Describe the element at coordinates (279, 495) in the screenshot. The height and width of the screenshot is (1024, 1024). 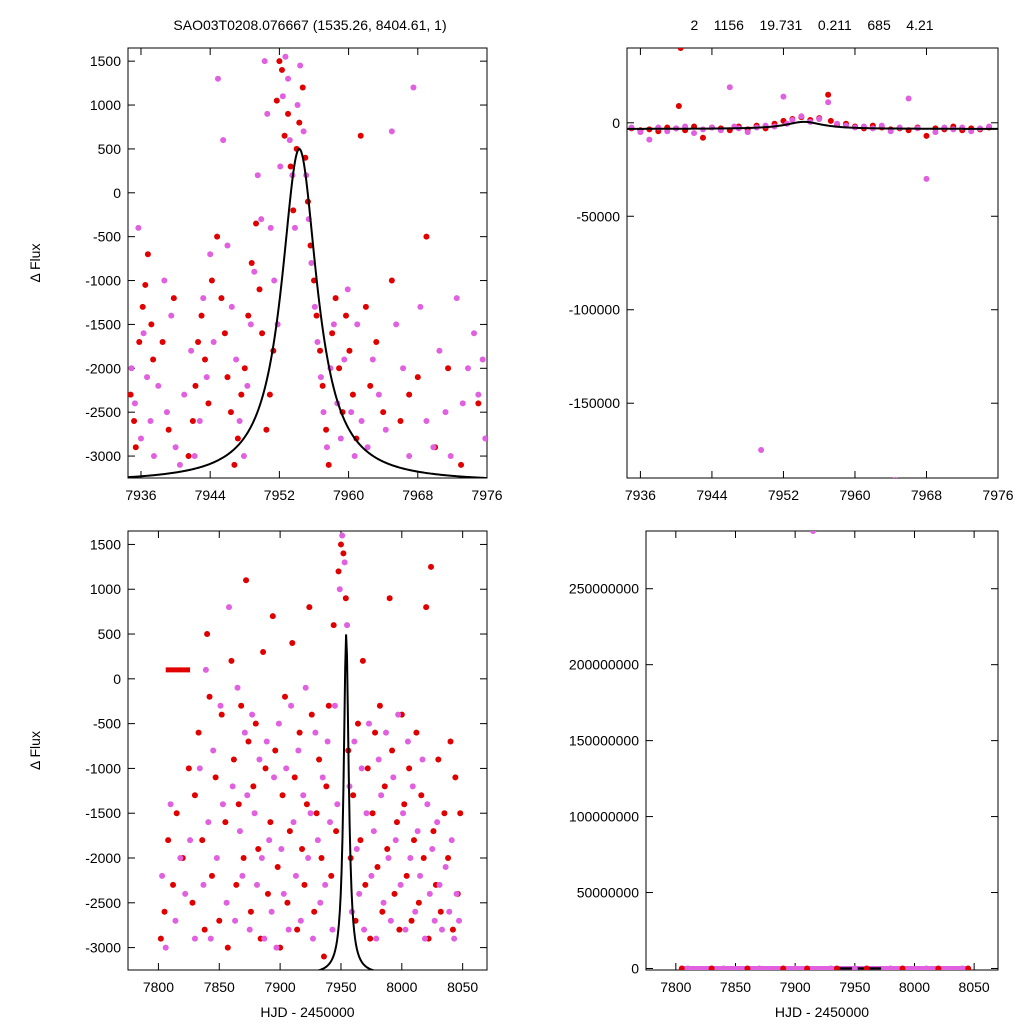
I see `x-tick-label: 7952` at that location.